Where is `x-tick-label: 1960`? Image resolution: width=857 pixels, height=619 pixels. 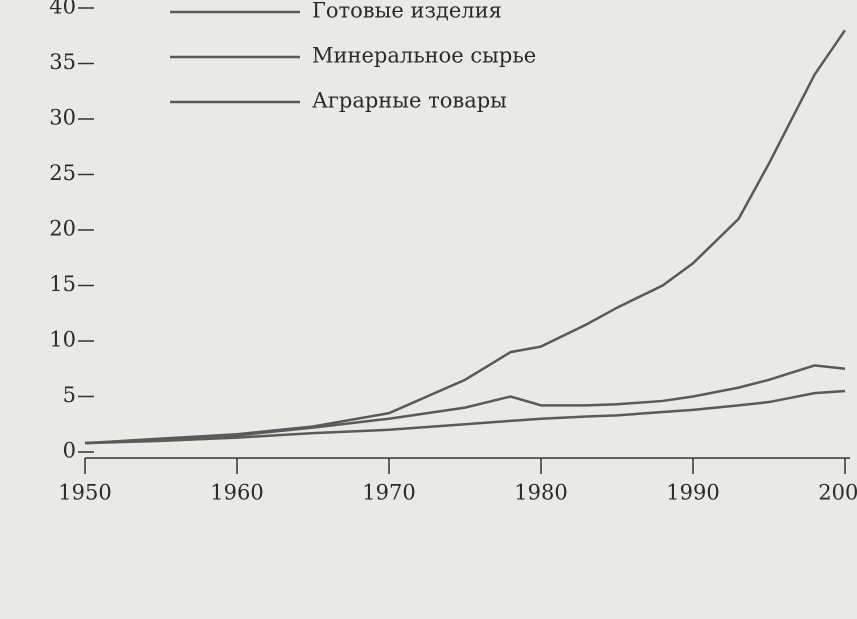
x-tick-label: 1960 is located at coordinates (236, 493).